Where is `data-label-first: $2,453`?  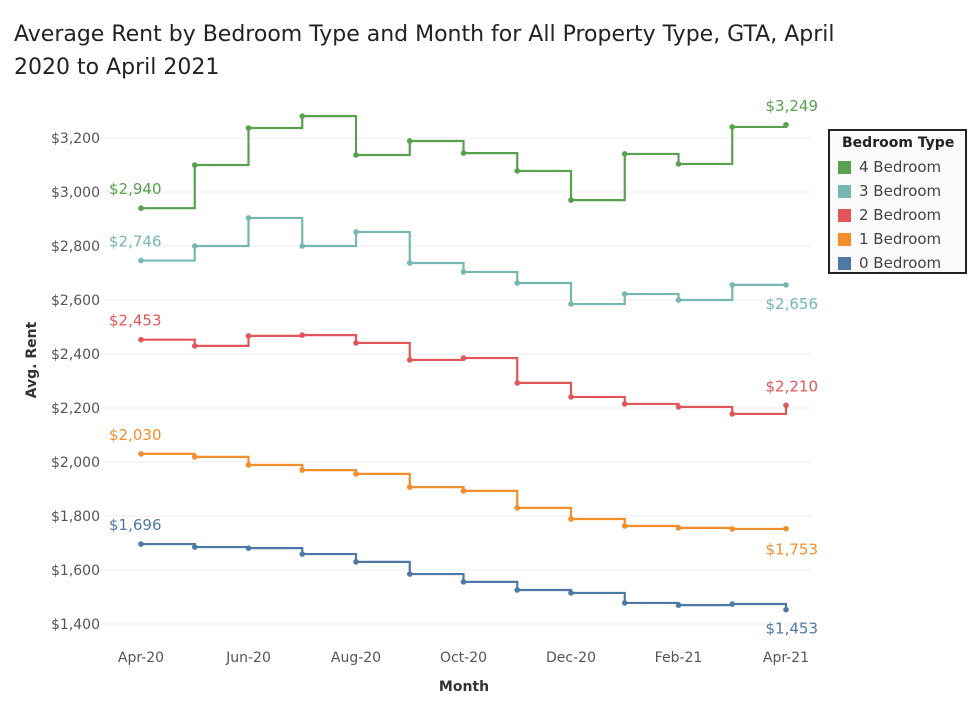 data-label-first: $2,453 is located at coordinates (135, 321).